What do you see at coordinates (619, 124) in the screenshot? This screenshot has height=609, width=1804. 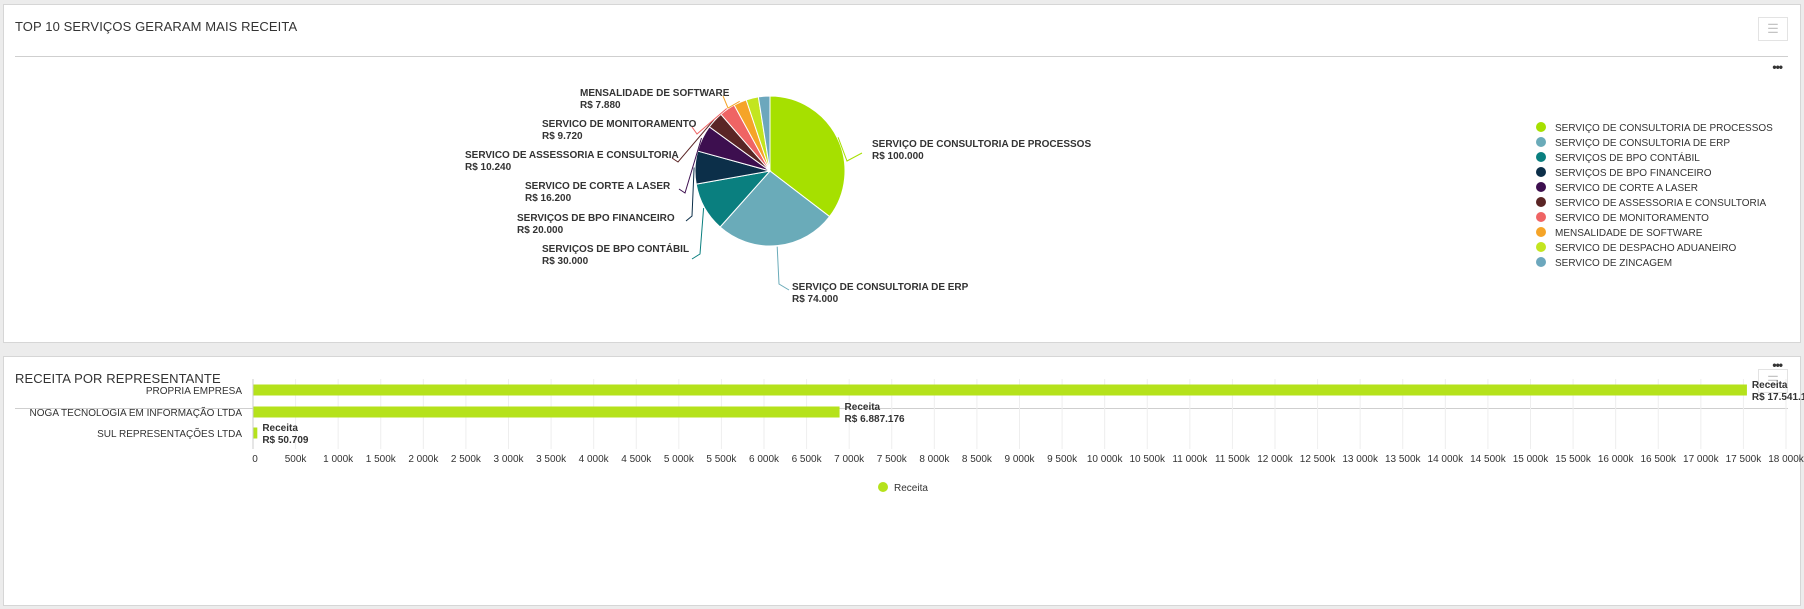 I see `data-label-name: SERVICO DE MONITORAMENTO` at bounding box center [619, 124].